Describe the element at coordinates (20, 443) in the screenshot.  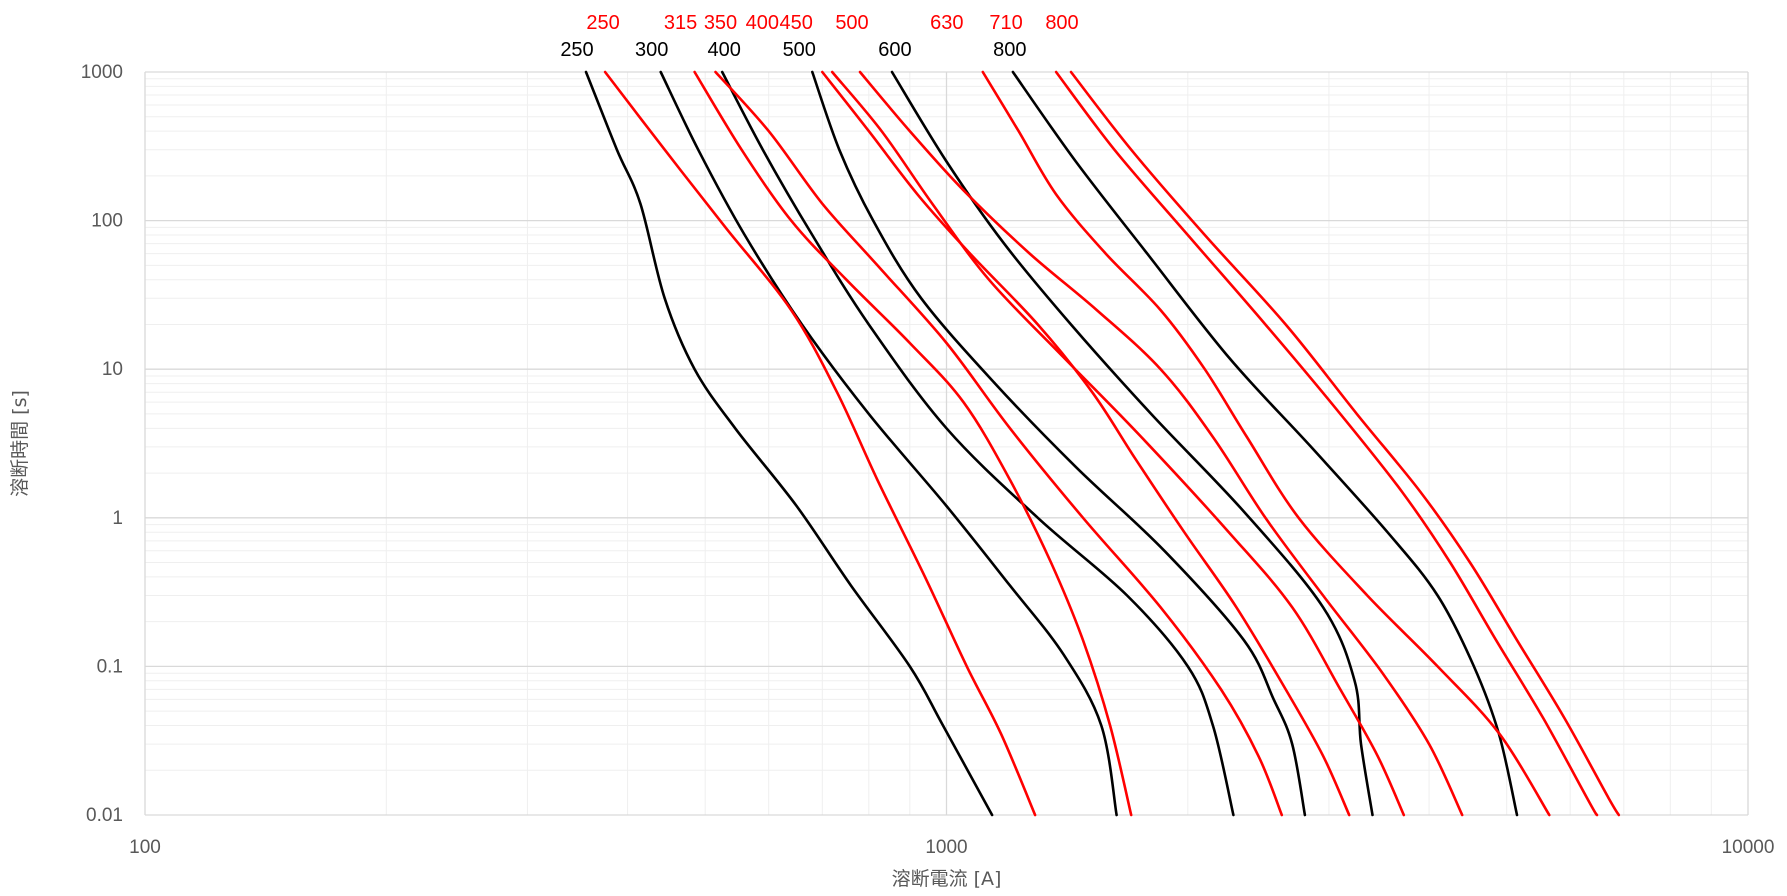
I see `y-axis-title: 溶断時間 [s]` at that location.